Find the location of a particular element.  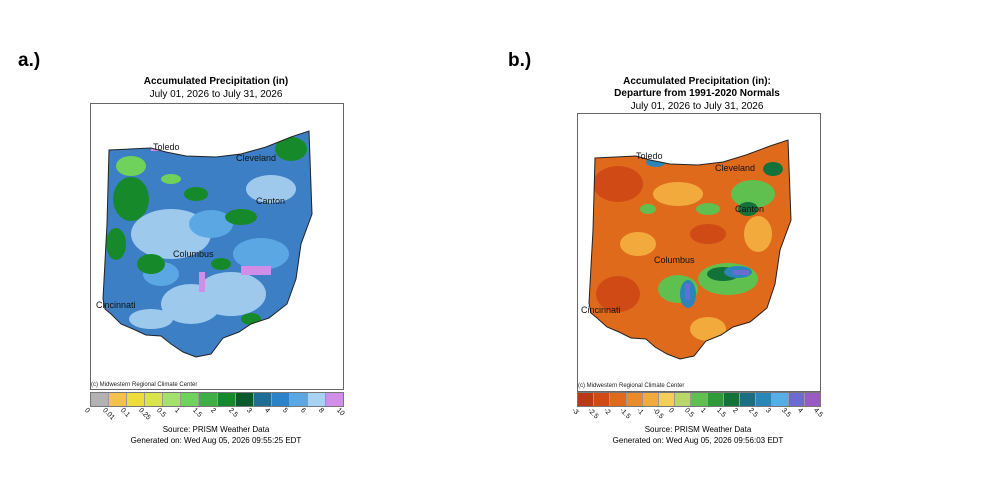

panel-a-source: Source: PRISM Weather Data is located at coordinates (216, 429).